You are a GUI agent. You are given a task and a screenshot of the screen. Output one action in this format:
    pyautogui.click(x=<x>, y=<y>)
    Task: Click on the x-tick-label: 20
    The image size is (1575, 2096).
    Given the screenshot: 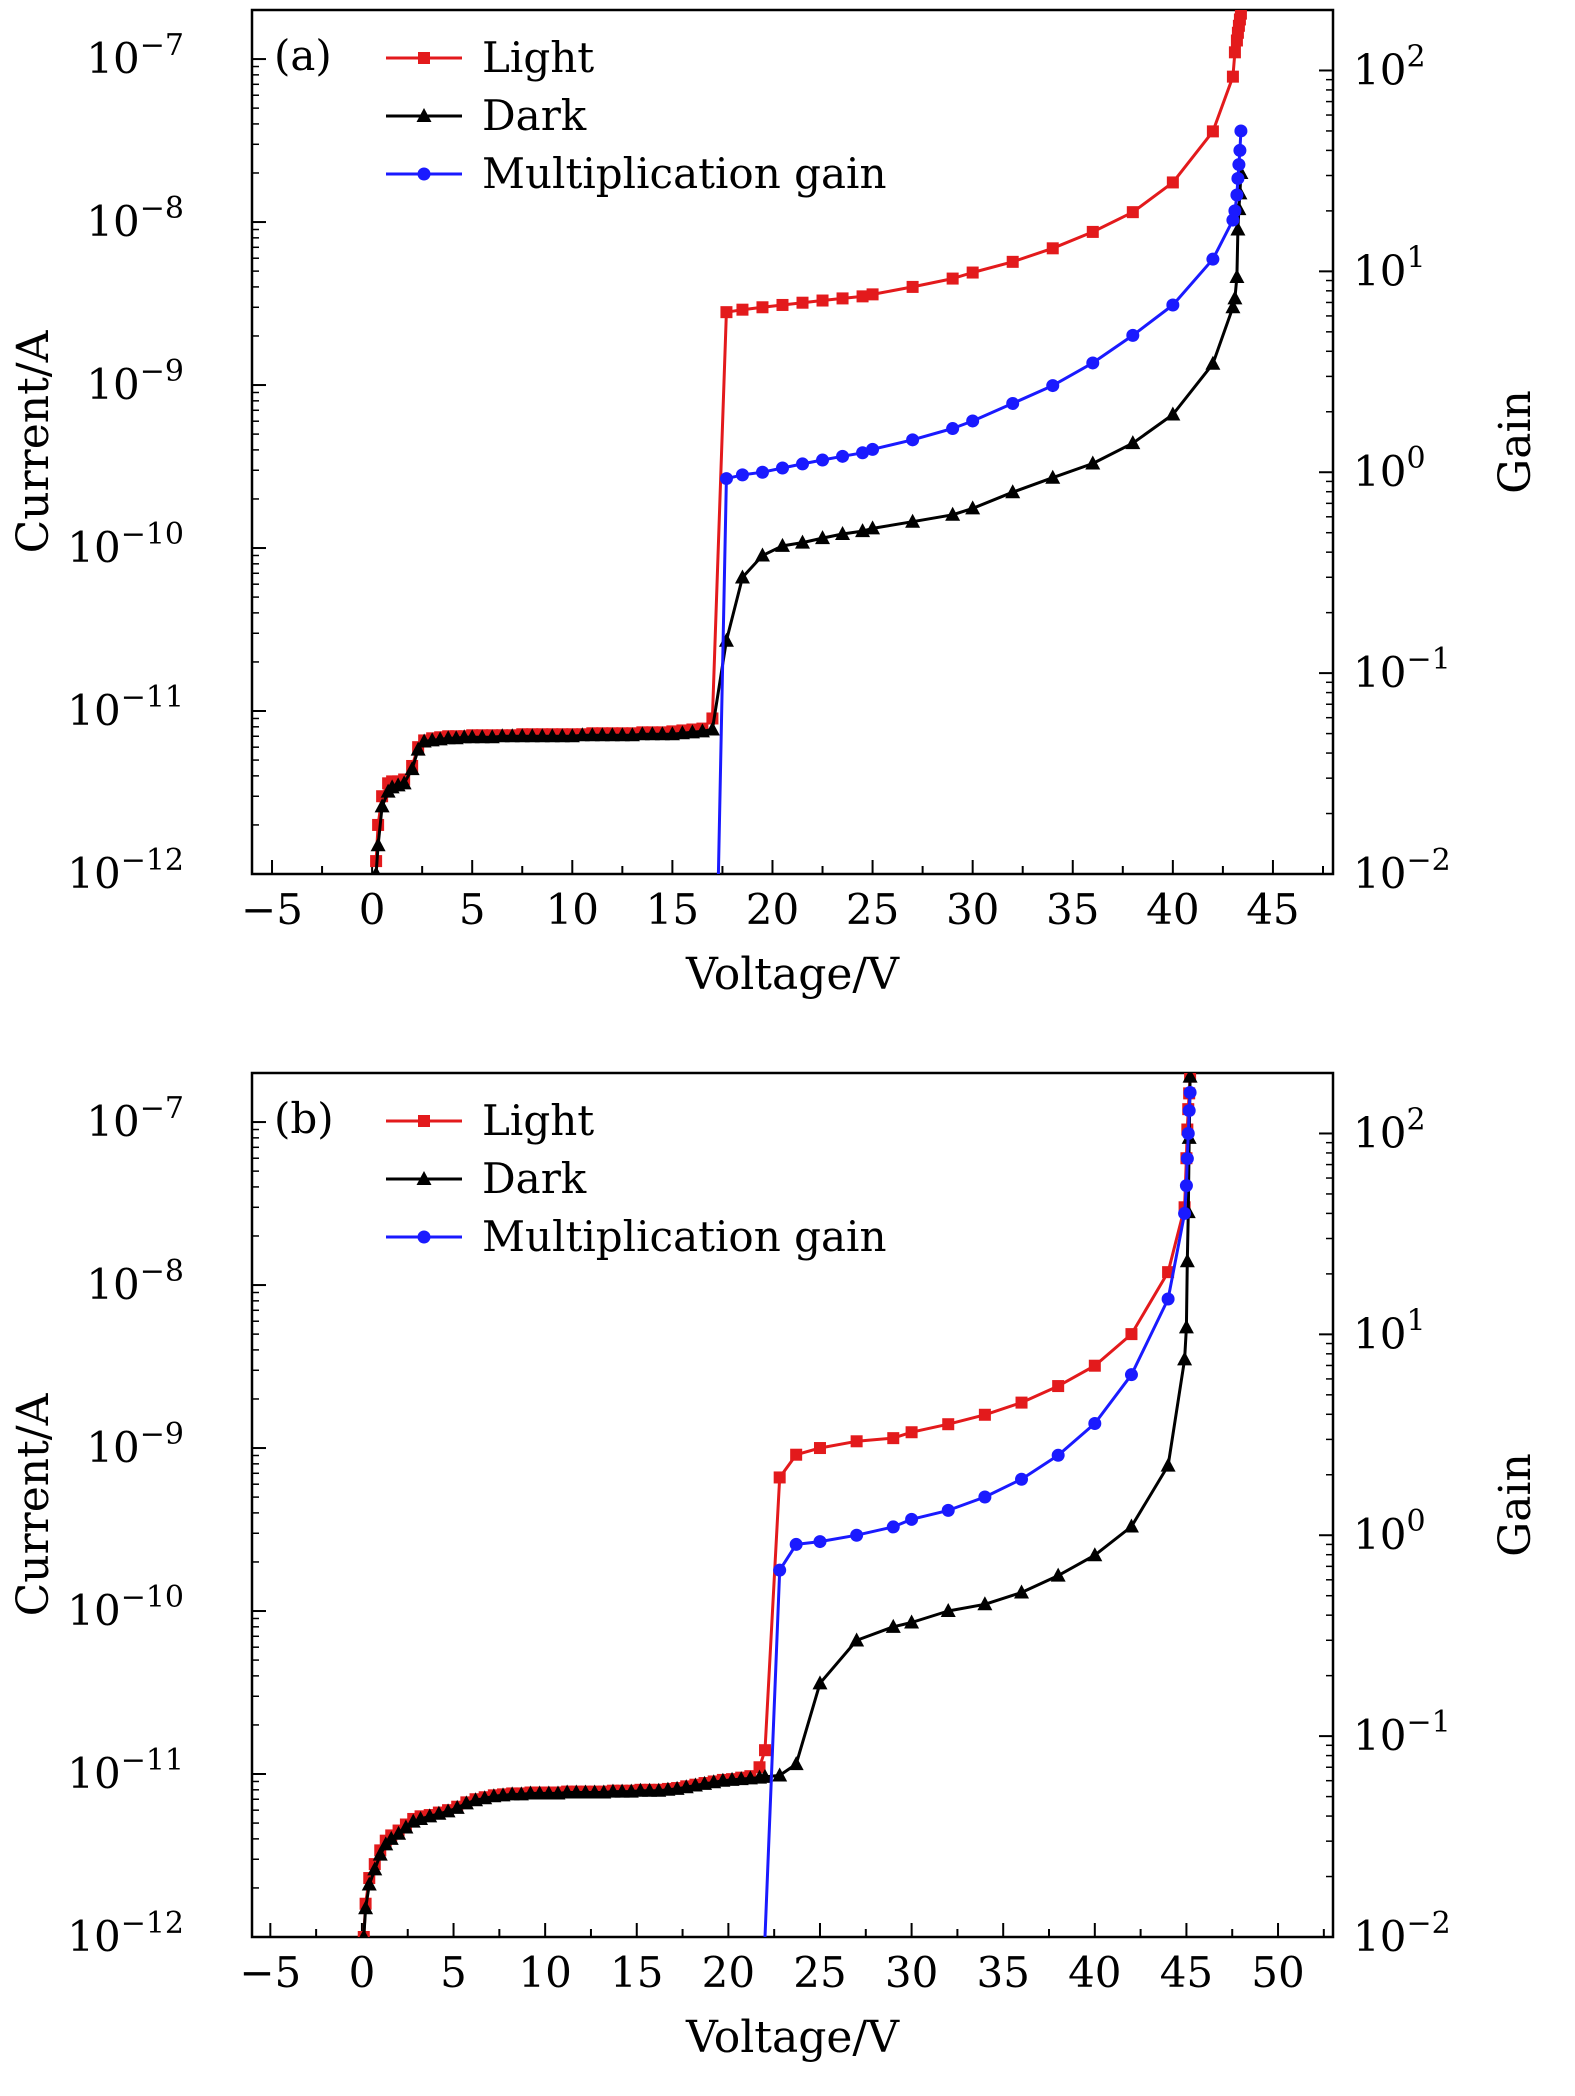 What is the action you would take?
    pyautogui.click(x=772, y=909)
    